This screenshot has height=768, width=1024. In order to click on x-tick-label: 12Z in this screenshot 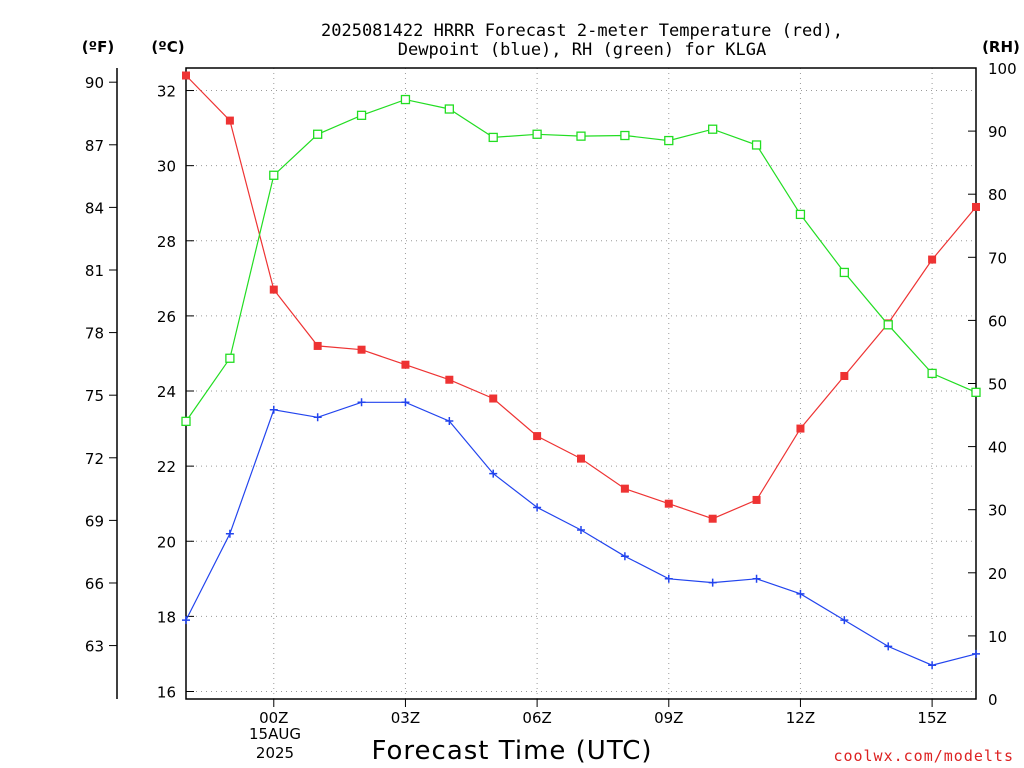, I will do `click(800, 718)`.